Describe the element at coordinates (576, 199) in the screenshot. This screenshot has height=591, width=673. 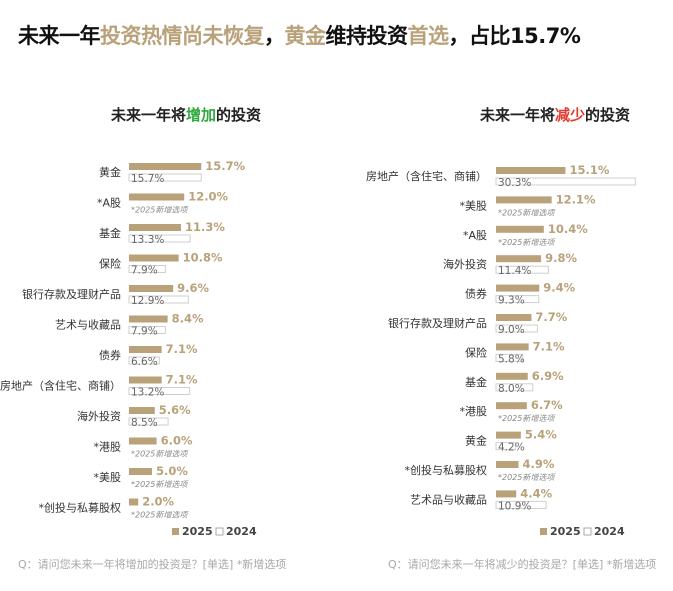
I see `right-value-label-2025: 12.1%` at that location.